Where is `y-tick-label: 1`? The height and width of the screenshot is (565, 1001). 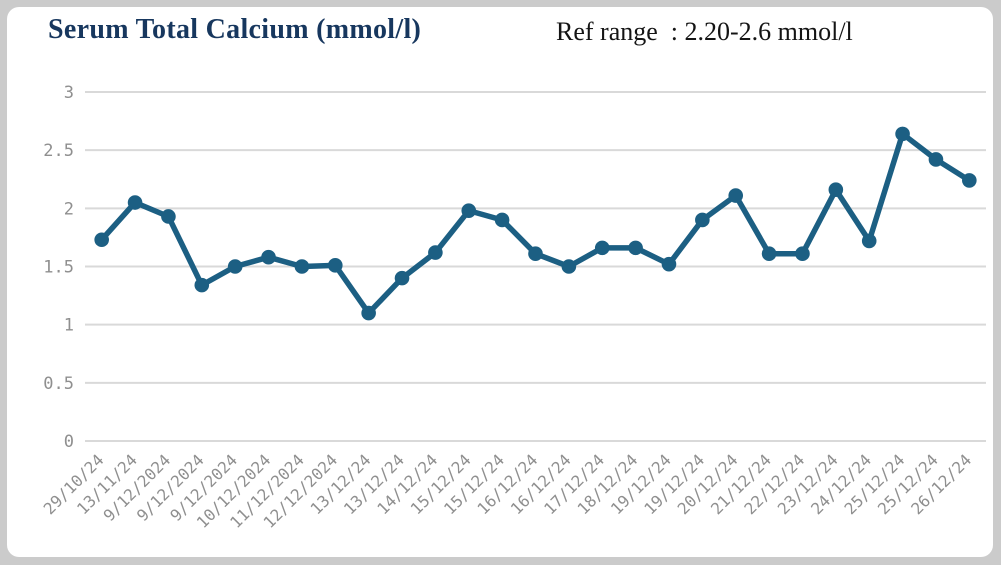 y-tick-label: 1 is located at coordinates (69, 326).